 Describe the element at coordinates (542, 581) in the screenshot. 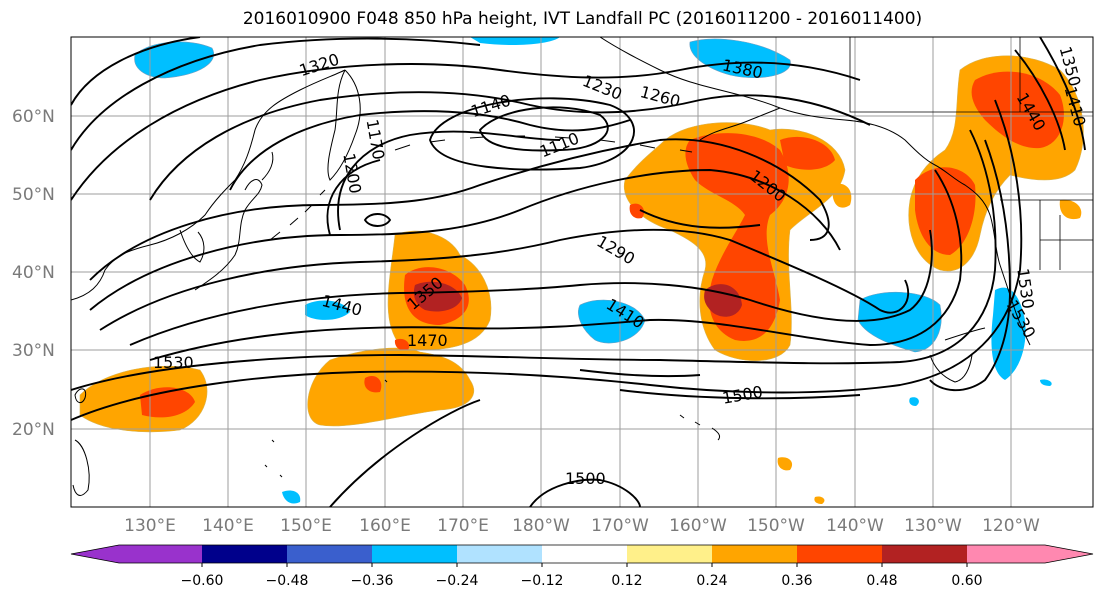

I see `colorbar-tick-label: −0.12` at that location.